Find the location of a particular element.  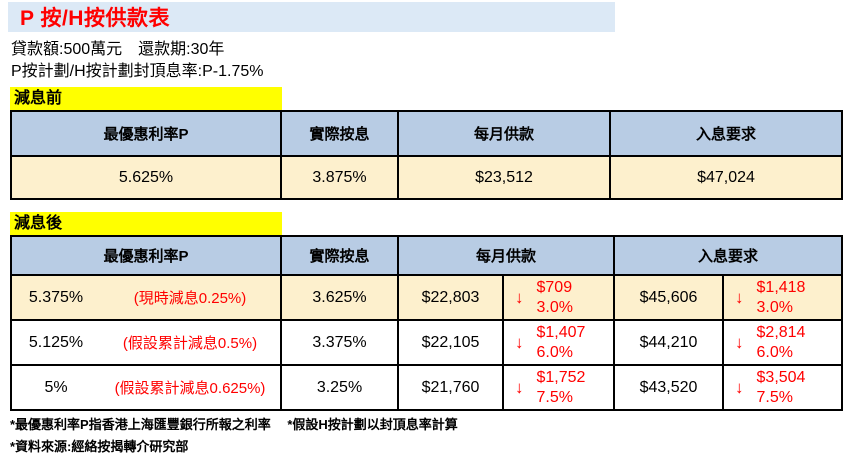

monthly-payment-cell: $22,803 is located at coordinates (450, 297).